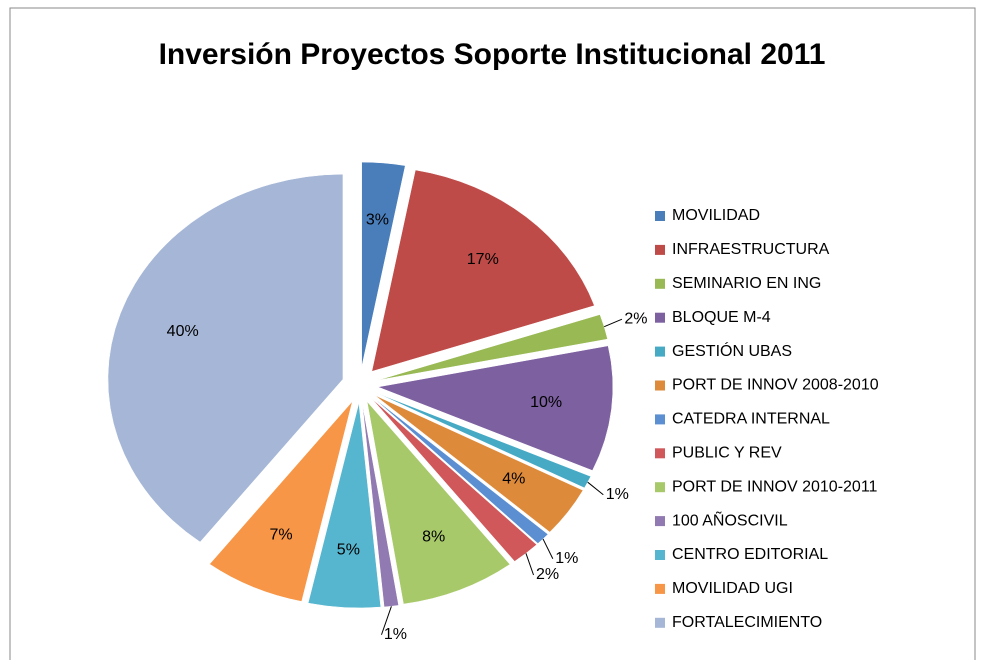 The height and width of the screenshot is (665, 985). Describe the element at coordinates (732, 350) in the screenshot. I see `legend-label: GESTIÓN UBAS` at that location.